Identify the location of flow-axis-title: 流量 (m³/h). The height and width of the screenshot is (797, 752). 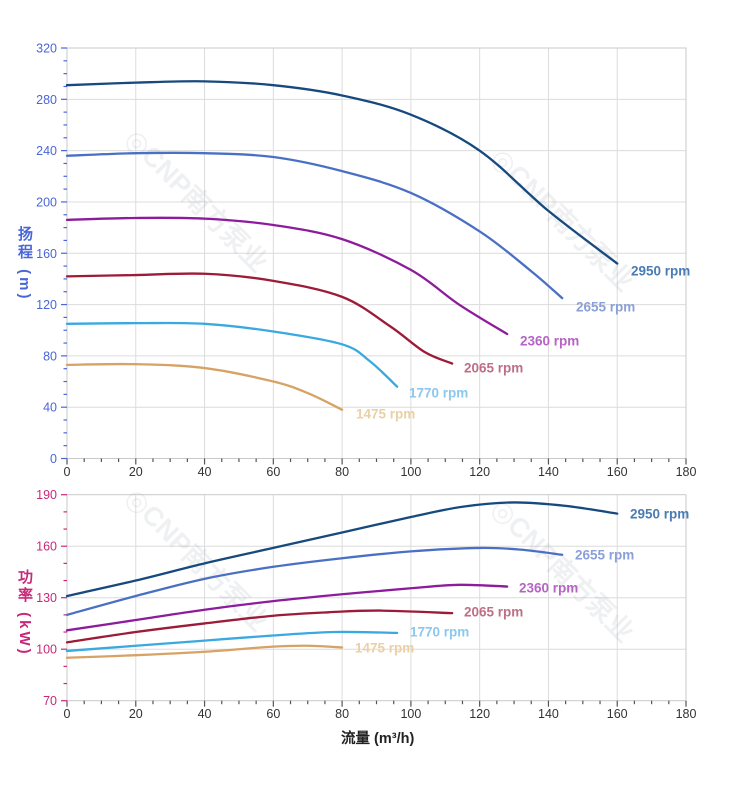
(378, 739).